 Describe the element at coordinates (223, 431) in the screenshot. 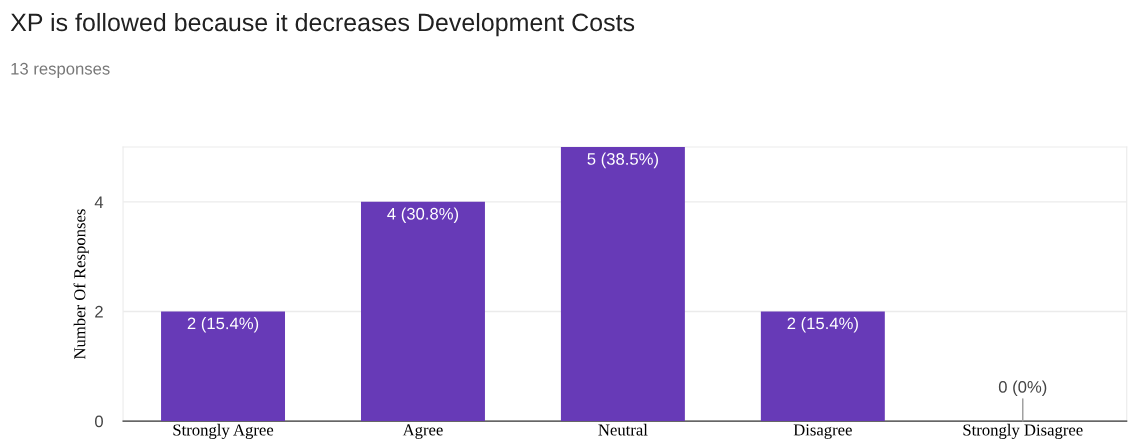

I see `x-tick-label: Strongly Agree` at that location.